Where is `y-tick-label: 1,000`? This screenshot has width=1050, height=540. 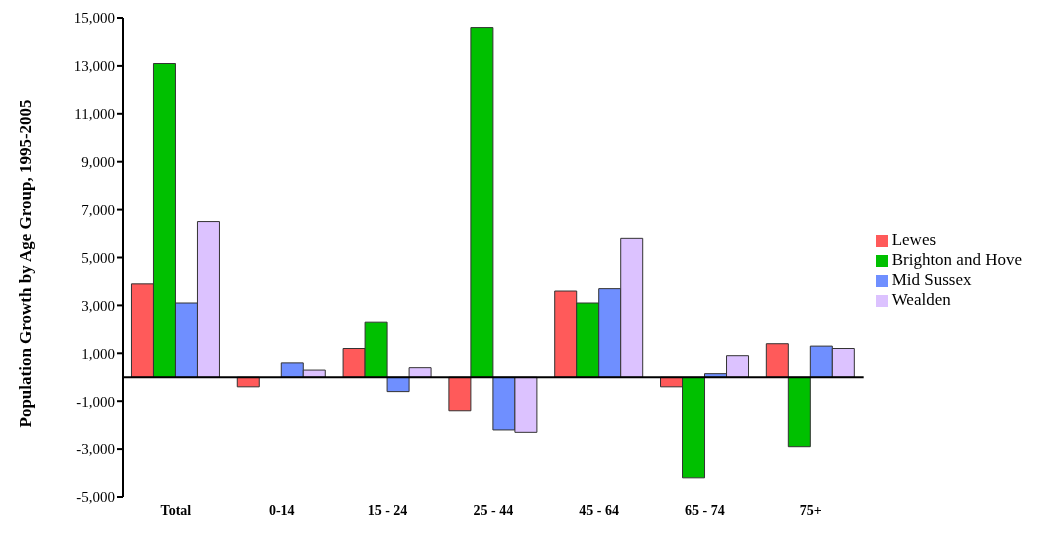
y-tick-label: 1,000 is located at coordinates (98, 353).